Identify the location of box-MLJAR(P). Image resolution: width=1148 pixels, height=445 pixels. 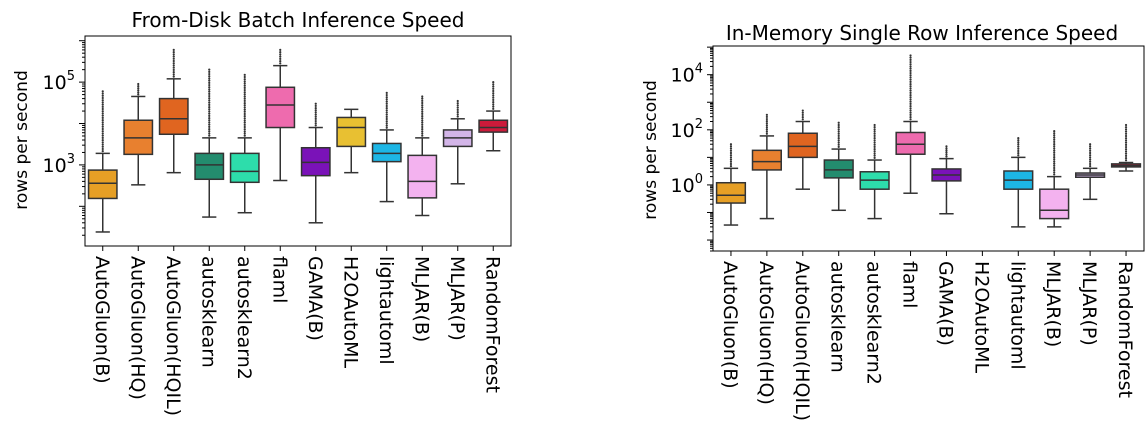
(457, 142).